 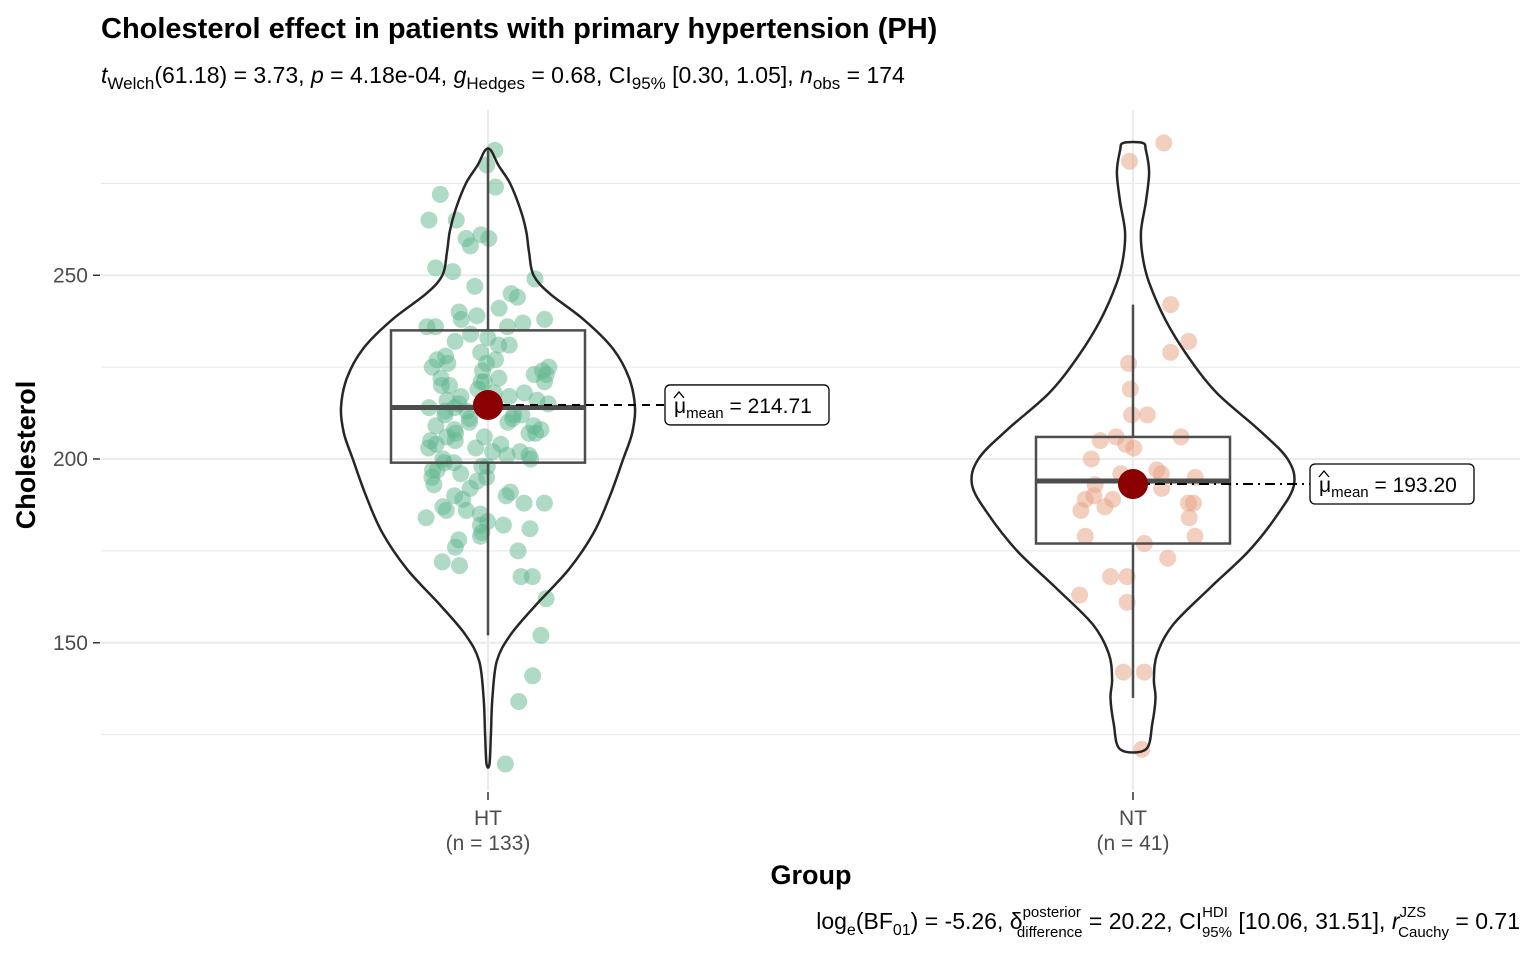 What do you see at coordinates (1133, 843) in the screenshot?
I see `x-tick-count: (n = 41)` at bounding box center [1133, 843].